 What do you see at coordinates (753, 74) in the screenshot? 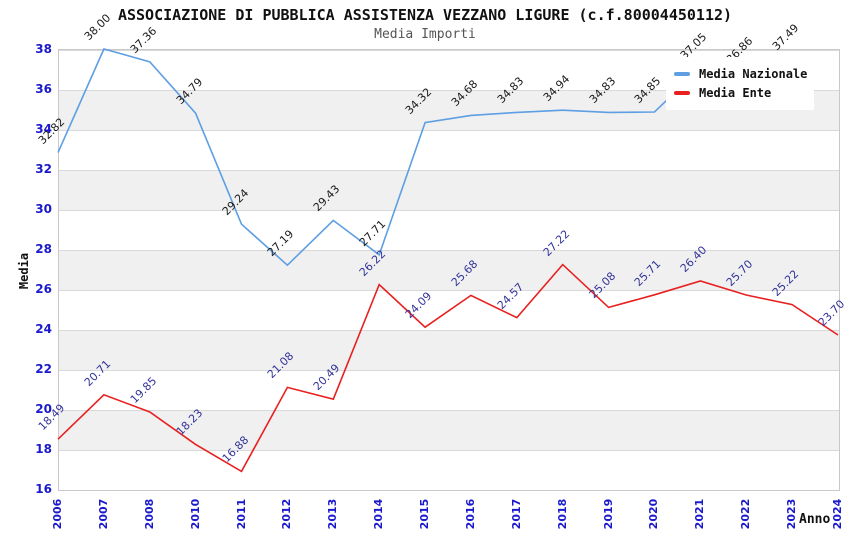
I see `legend-label: Media Nazionale` at bounding box center [753, 74].